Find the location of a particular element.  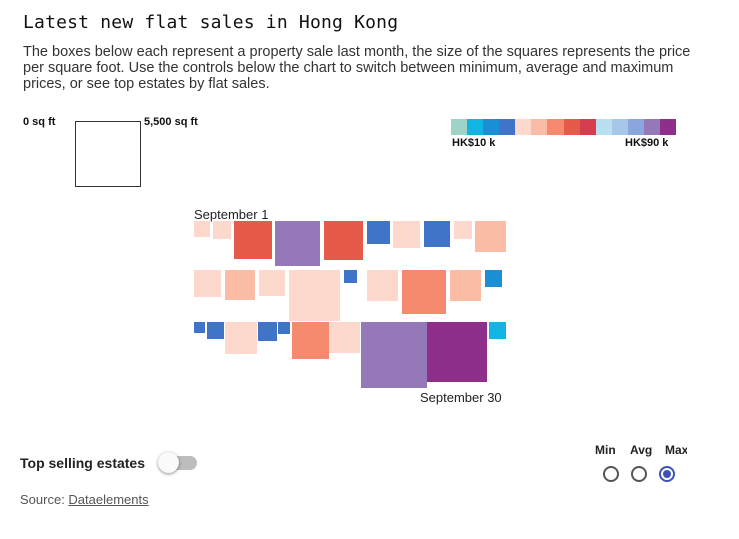

radio-label-min: Min is located at coordinates (605, 450).